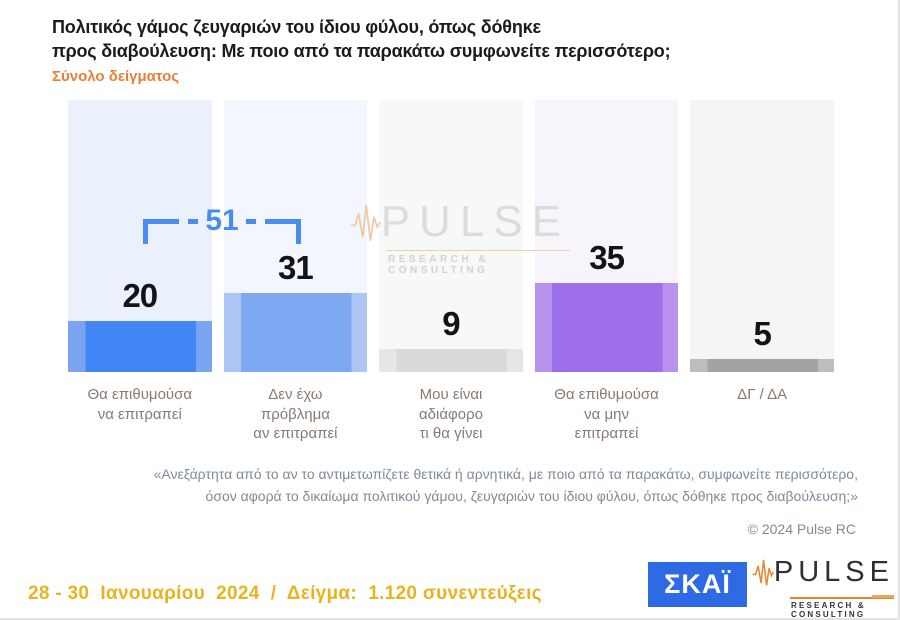 Image resolution: width=900 pixels, height=620 pixels. I want to click on skai-logo: ΣΚΑΪ, so click(697, 584).